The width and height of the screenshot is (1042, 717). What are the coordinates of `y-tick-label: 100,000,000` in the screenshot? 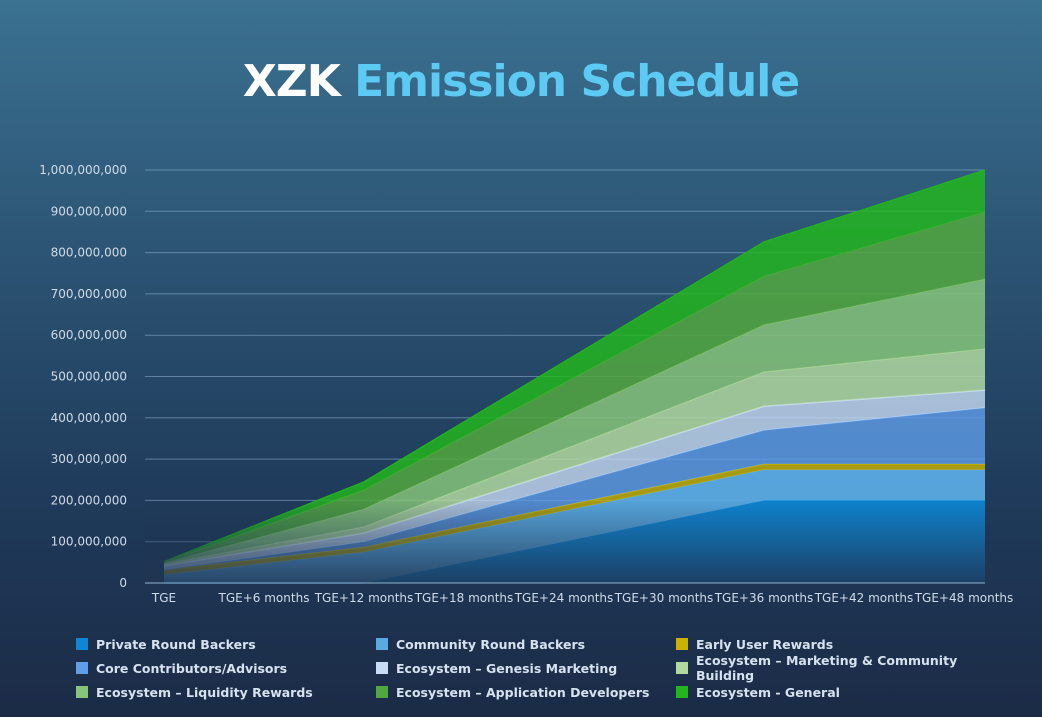 It's located at (89, 542).